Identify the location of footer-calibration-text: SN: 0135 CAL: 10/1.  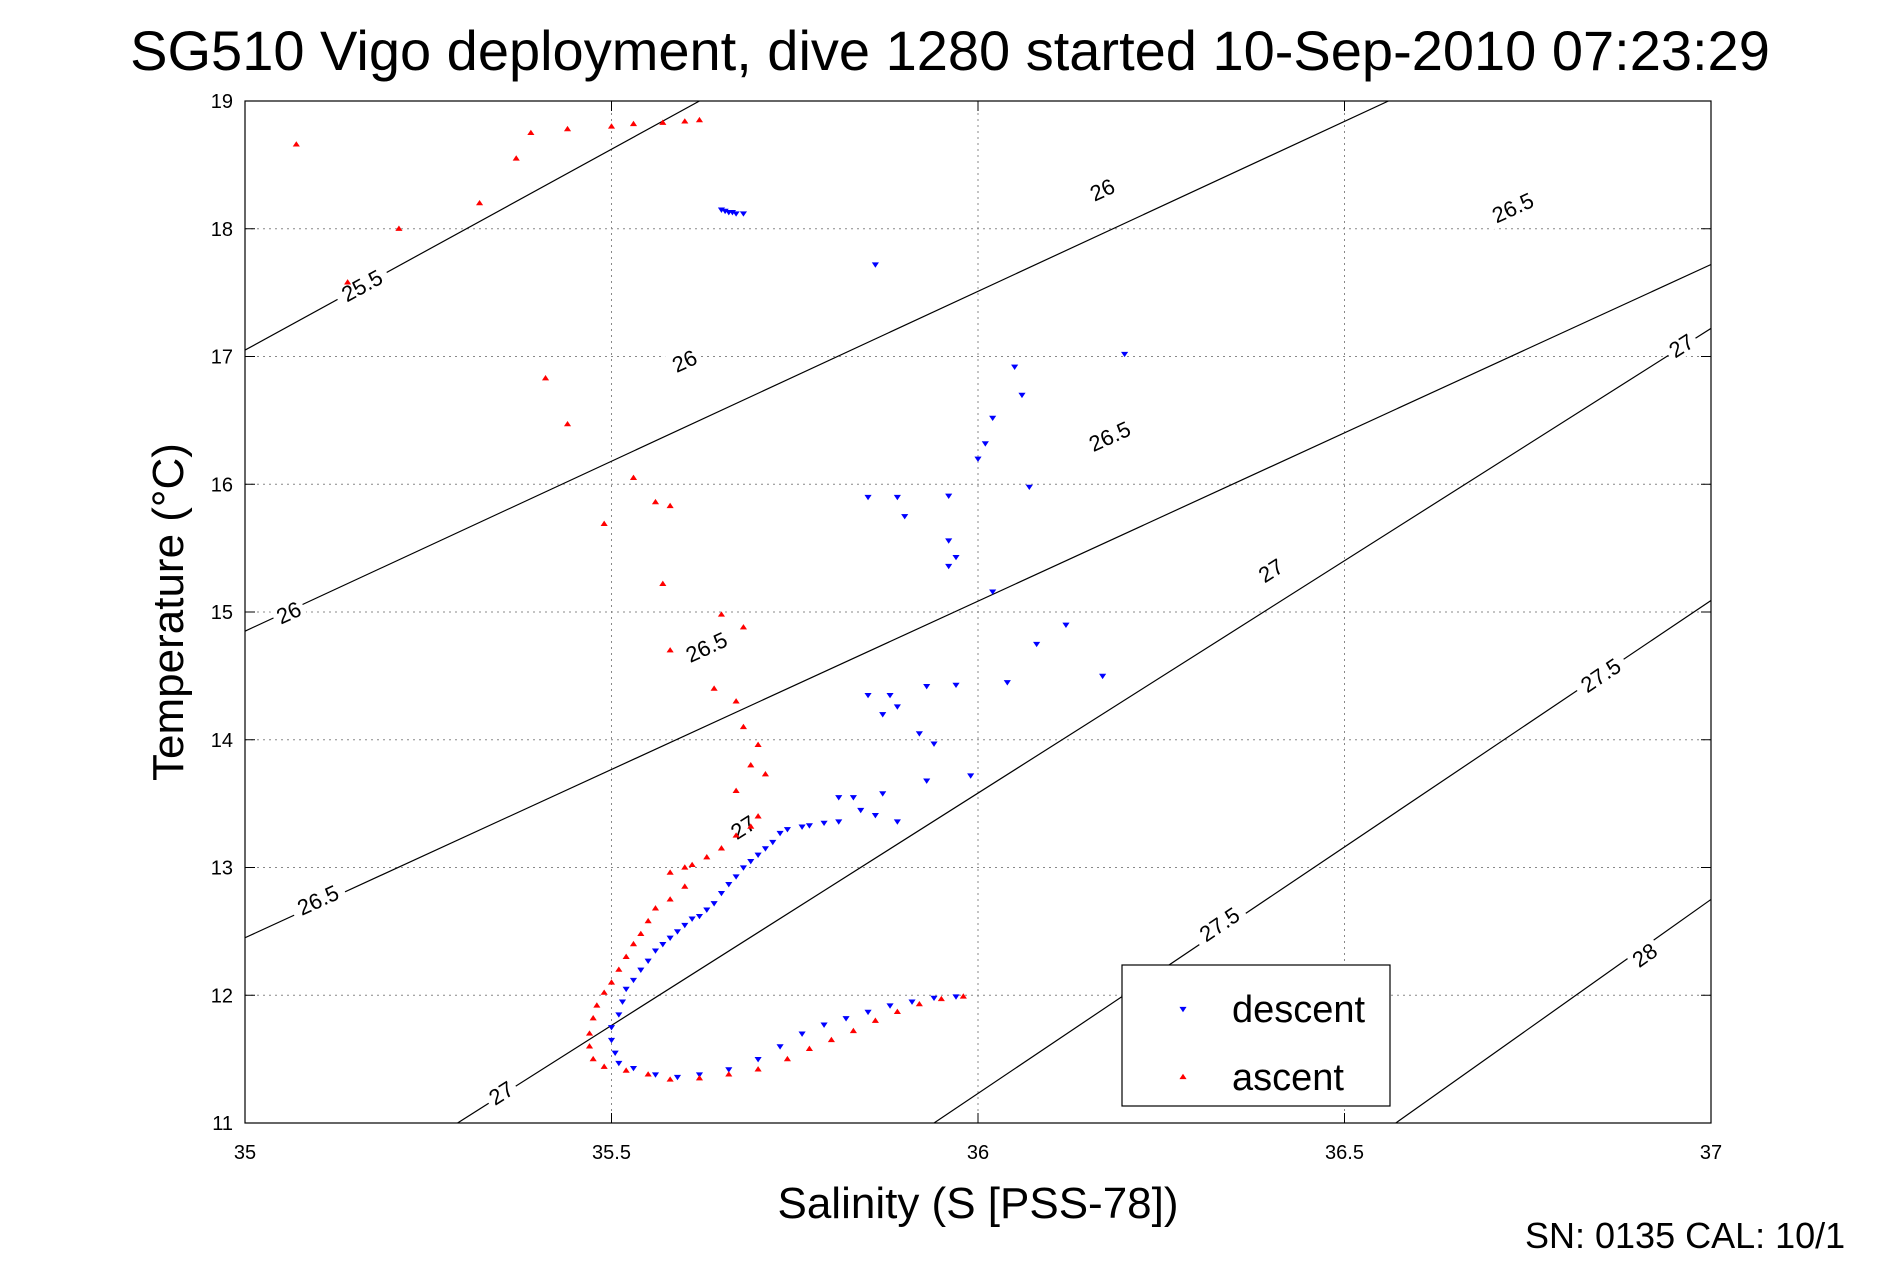
(1685, 1235).